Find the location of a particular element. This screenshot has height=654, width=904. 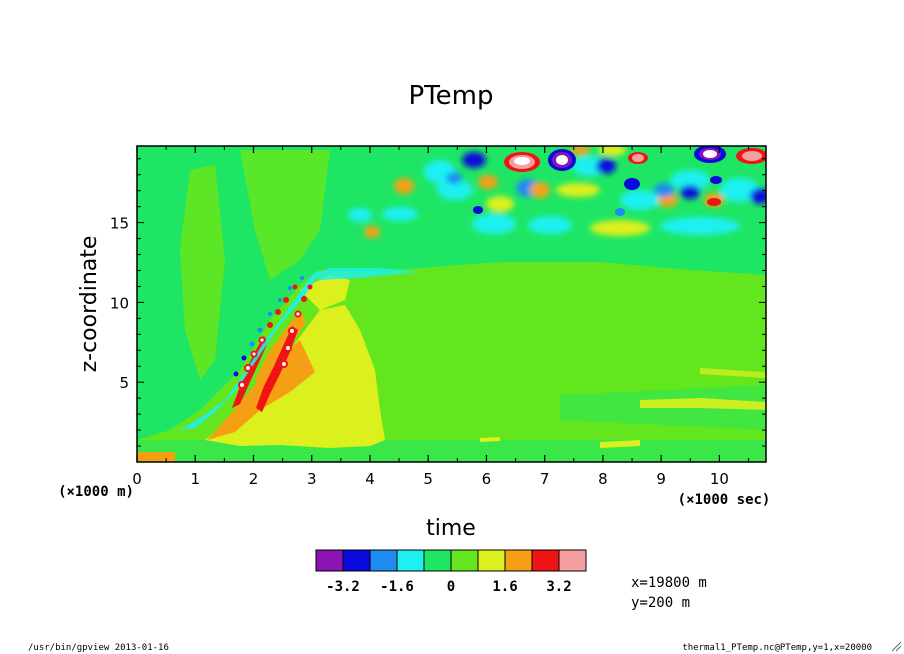

slice-y-annotation: y=200 m is located at coordinates (660, 603).